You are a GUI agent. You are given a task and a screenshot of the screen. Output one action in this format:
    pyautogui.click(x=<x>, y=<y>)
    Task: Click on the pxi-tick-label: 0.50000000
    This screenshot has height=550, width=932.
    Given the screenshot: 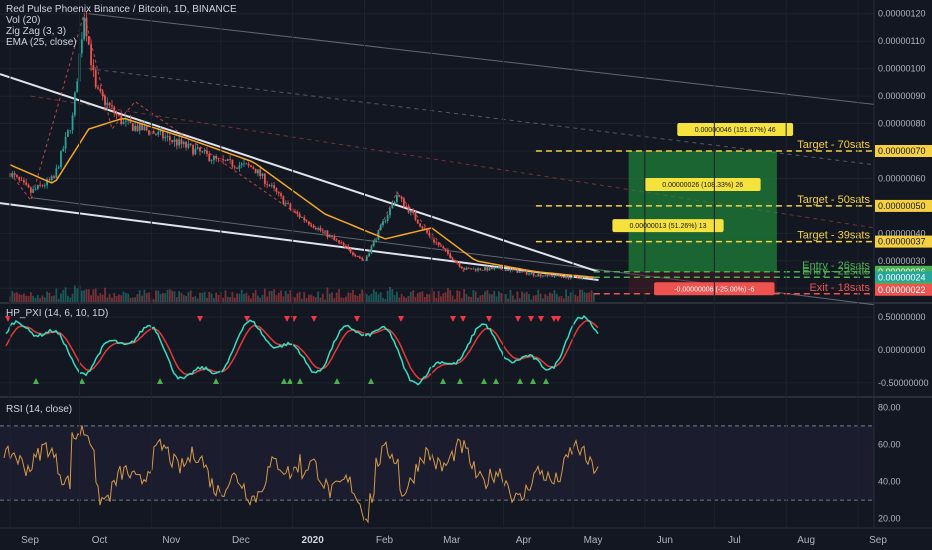 What is the action you would take?
    pyautogui.click(x=902, y=317)
    